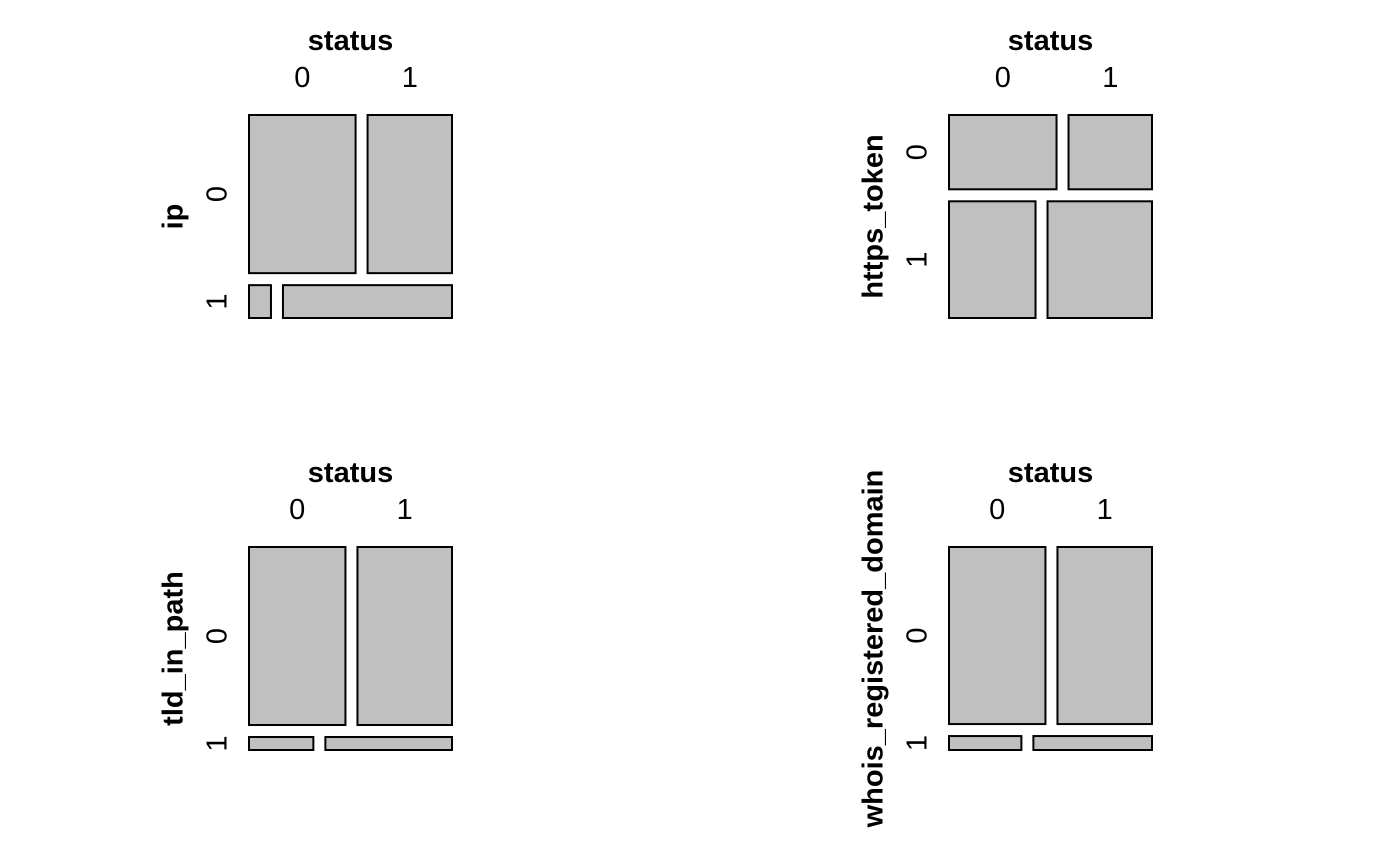 Image resolution: width=1400 pixels, height=865 pixels. I want to click on y-axis-title: https_token, so click(874, 216).